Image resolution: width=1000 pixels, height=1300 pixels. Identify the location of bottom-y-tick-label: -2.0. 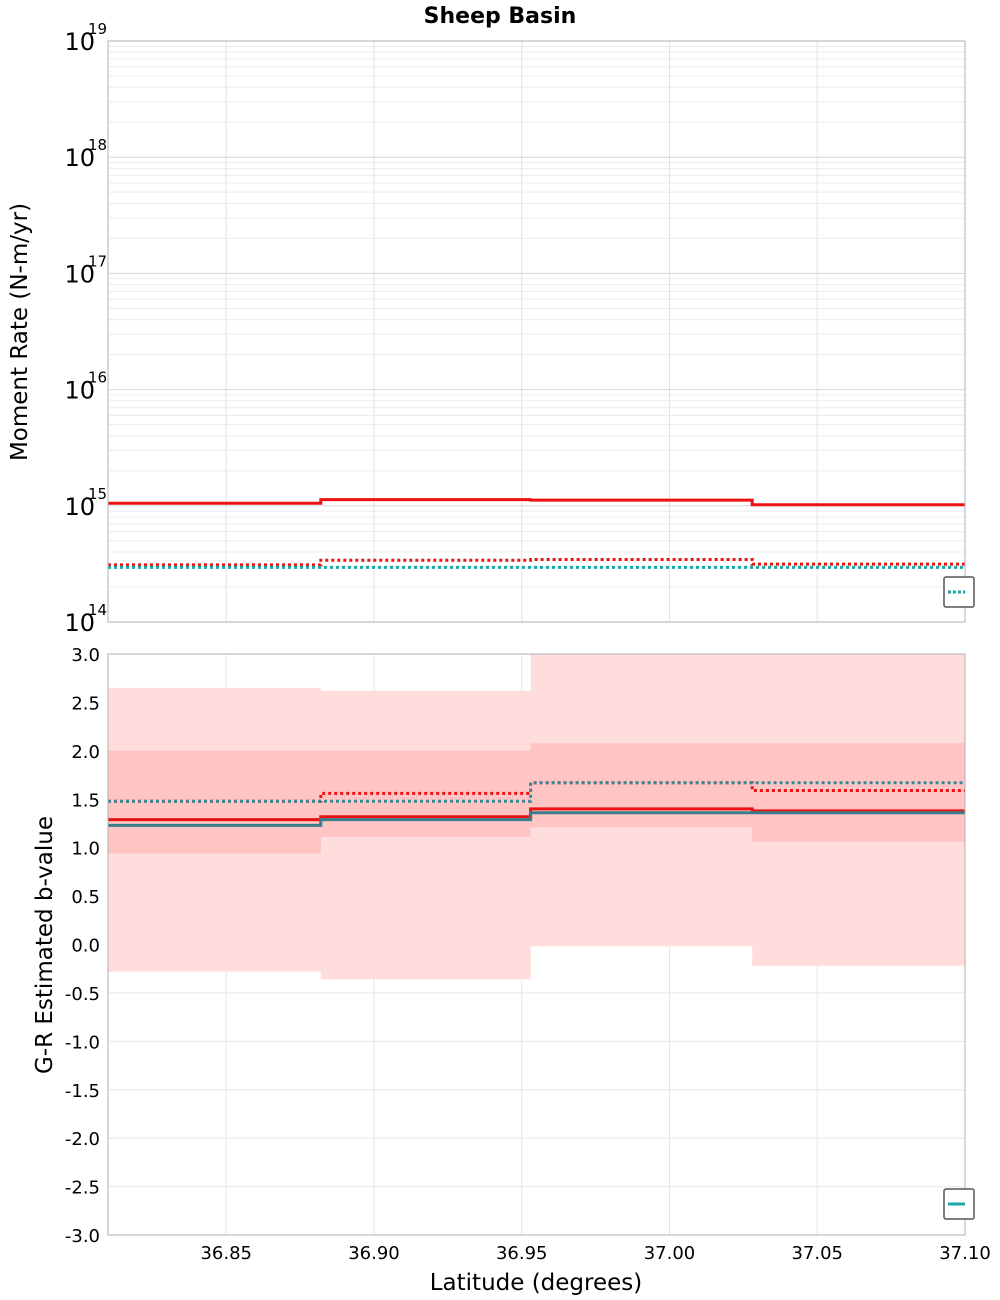
(82, 1139).